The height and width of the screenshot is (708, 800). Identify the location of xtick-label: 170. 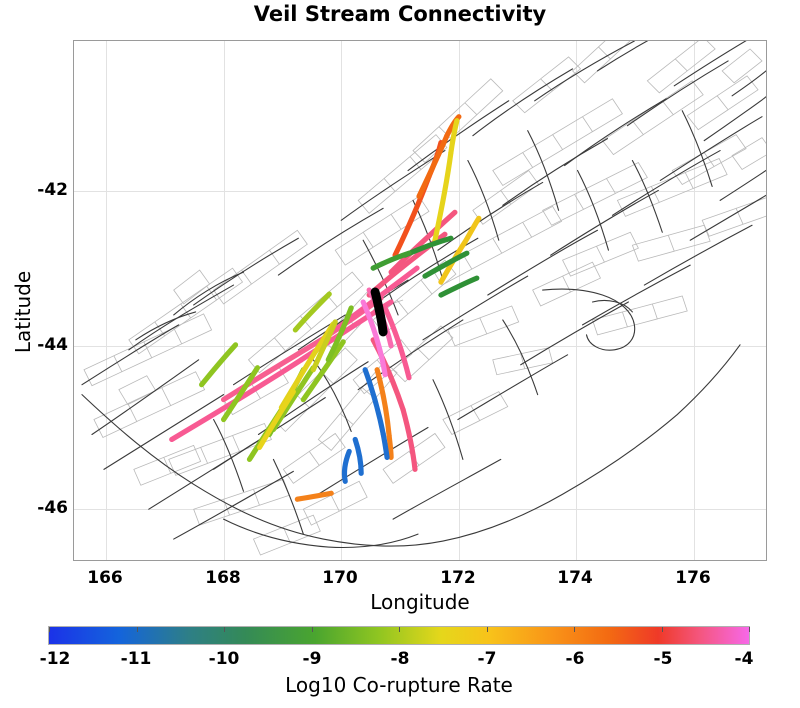
(340, 578).